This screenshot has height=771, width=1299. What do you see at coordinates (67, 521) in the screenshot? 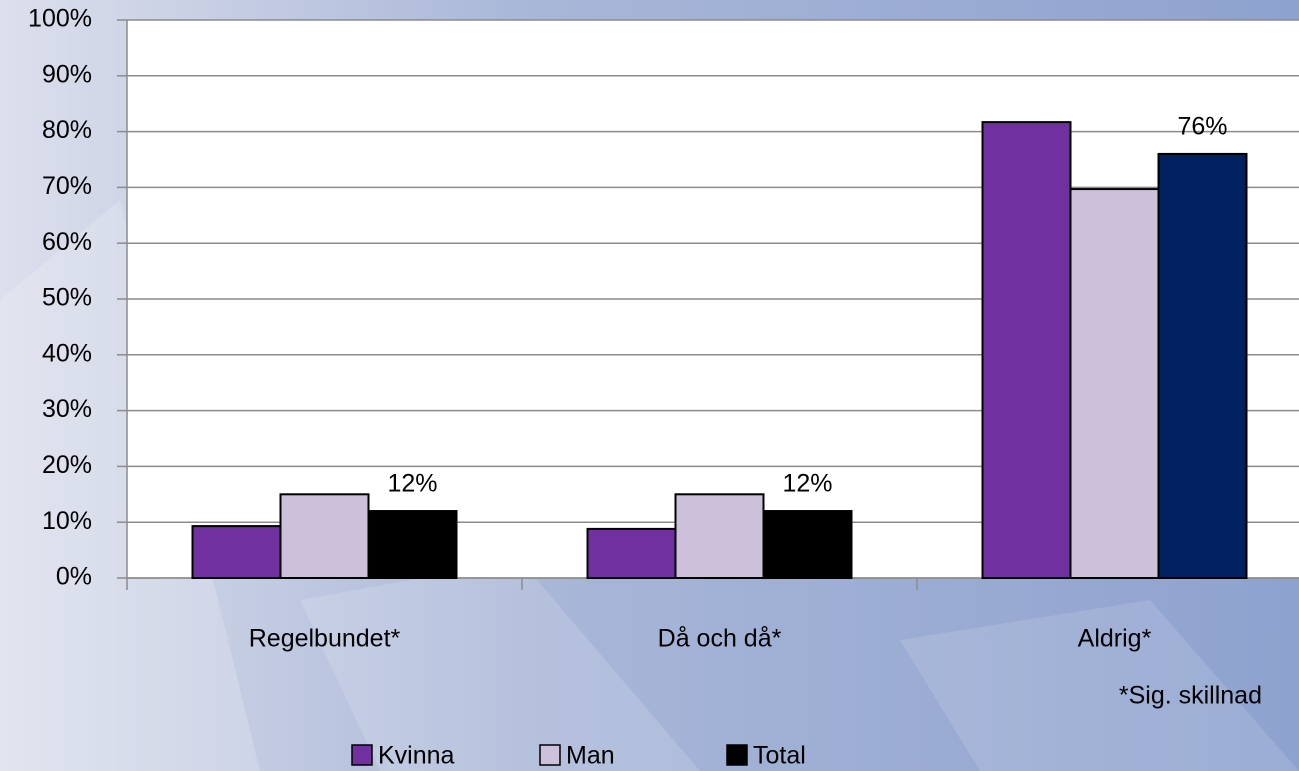
I see `y-tick-label: 10%` at bounding box center [67, 521].